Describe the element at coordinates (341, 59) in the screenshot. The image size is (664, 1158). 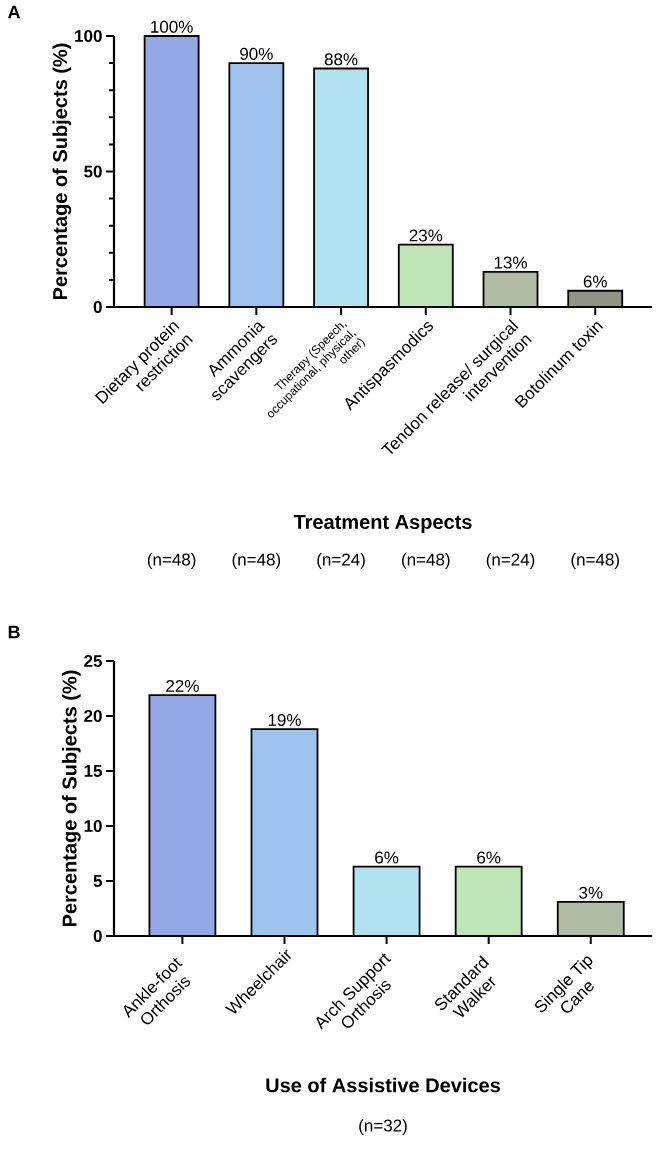
I see `data-label: 88%` at that location.